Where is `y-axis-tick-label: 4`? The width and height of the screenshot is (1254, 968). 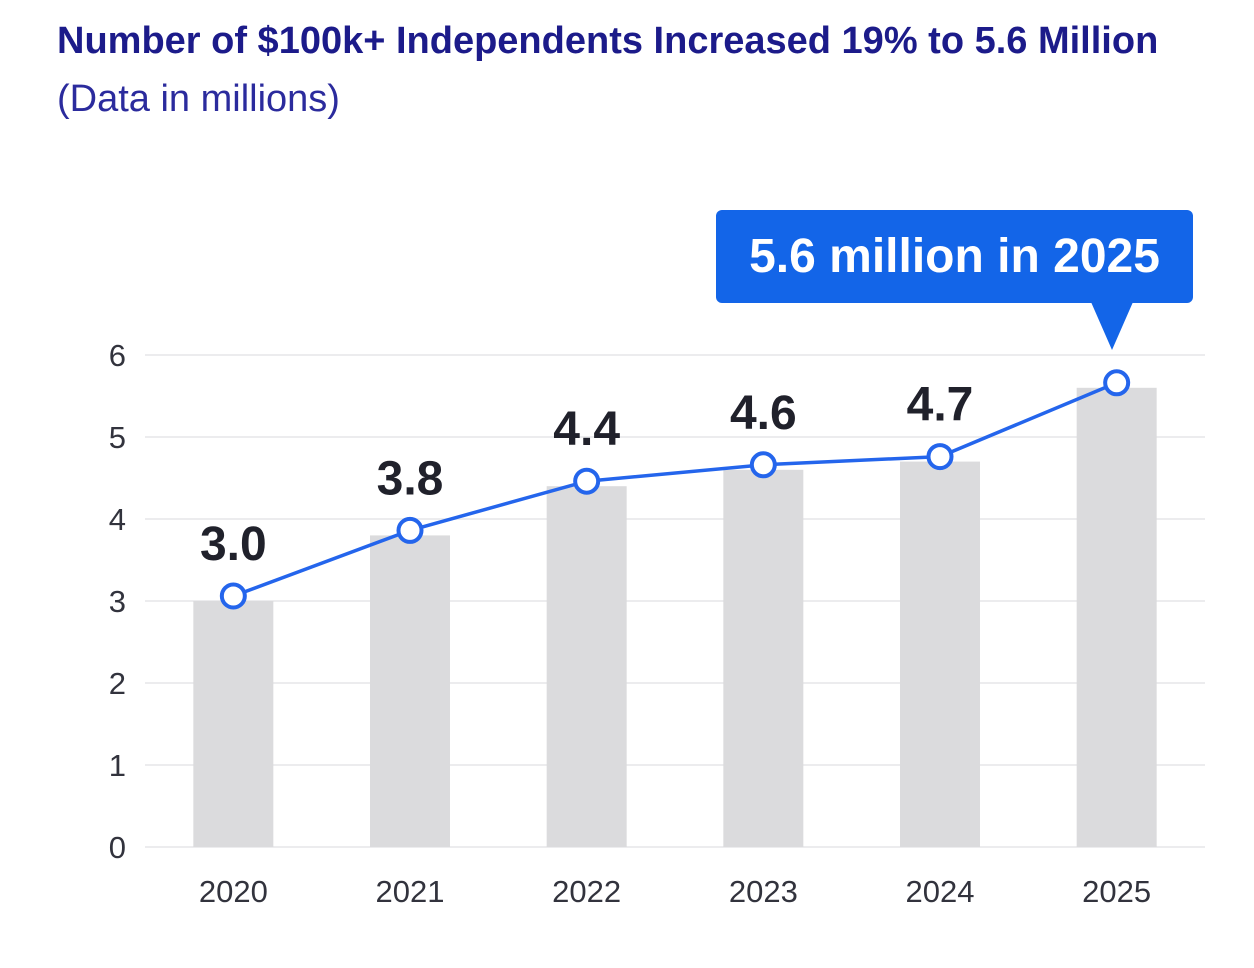
y-axis-tick-label: 4 is located at coordinates (117, 519).